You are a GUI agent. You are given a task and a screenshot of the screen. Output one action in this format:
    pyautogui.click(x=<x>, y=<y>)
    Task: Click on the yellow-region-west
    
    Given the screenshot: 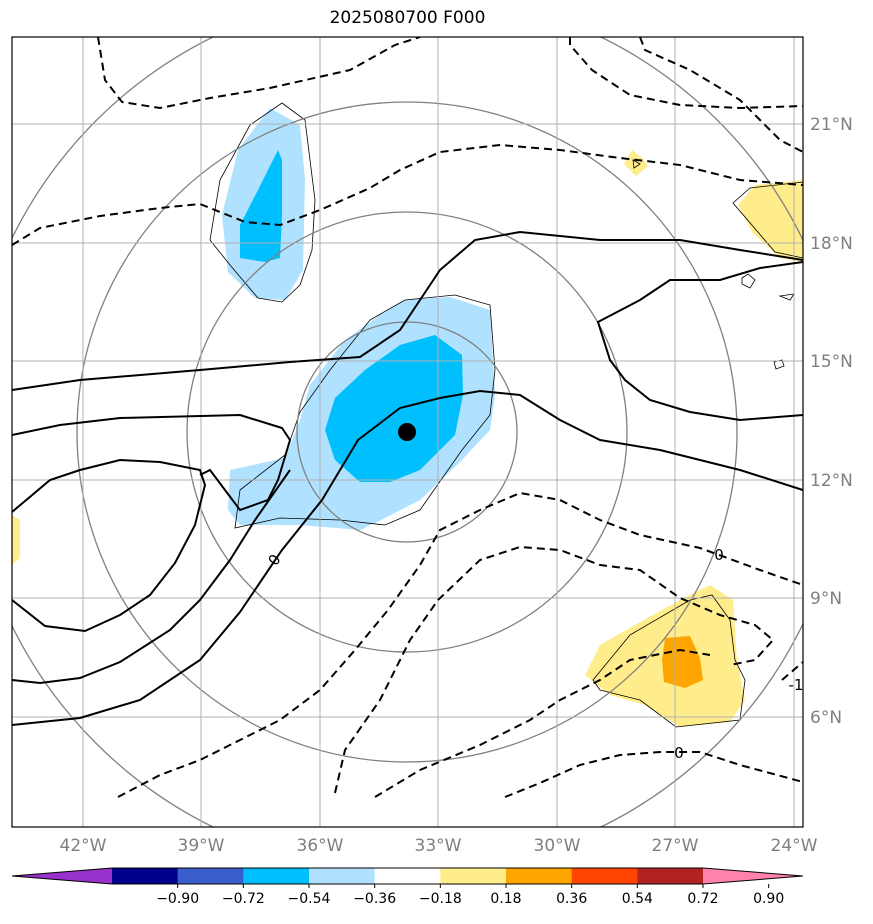 What is the action you would take?
    pyautogui.click(x=16, y=540)
    